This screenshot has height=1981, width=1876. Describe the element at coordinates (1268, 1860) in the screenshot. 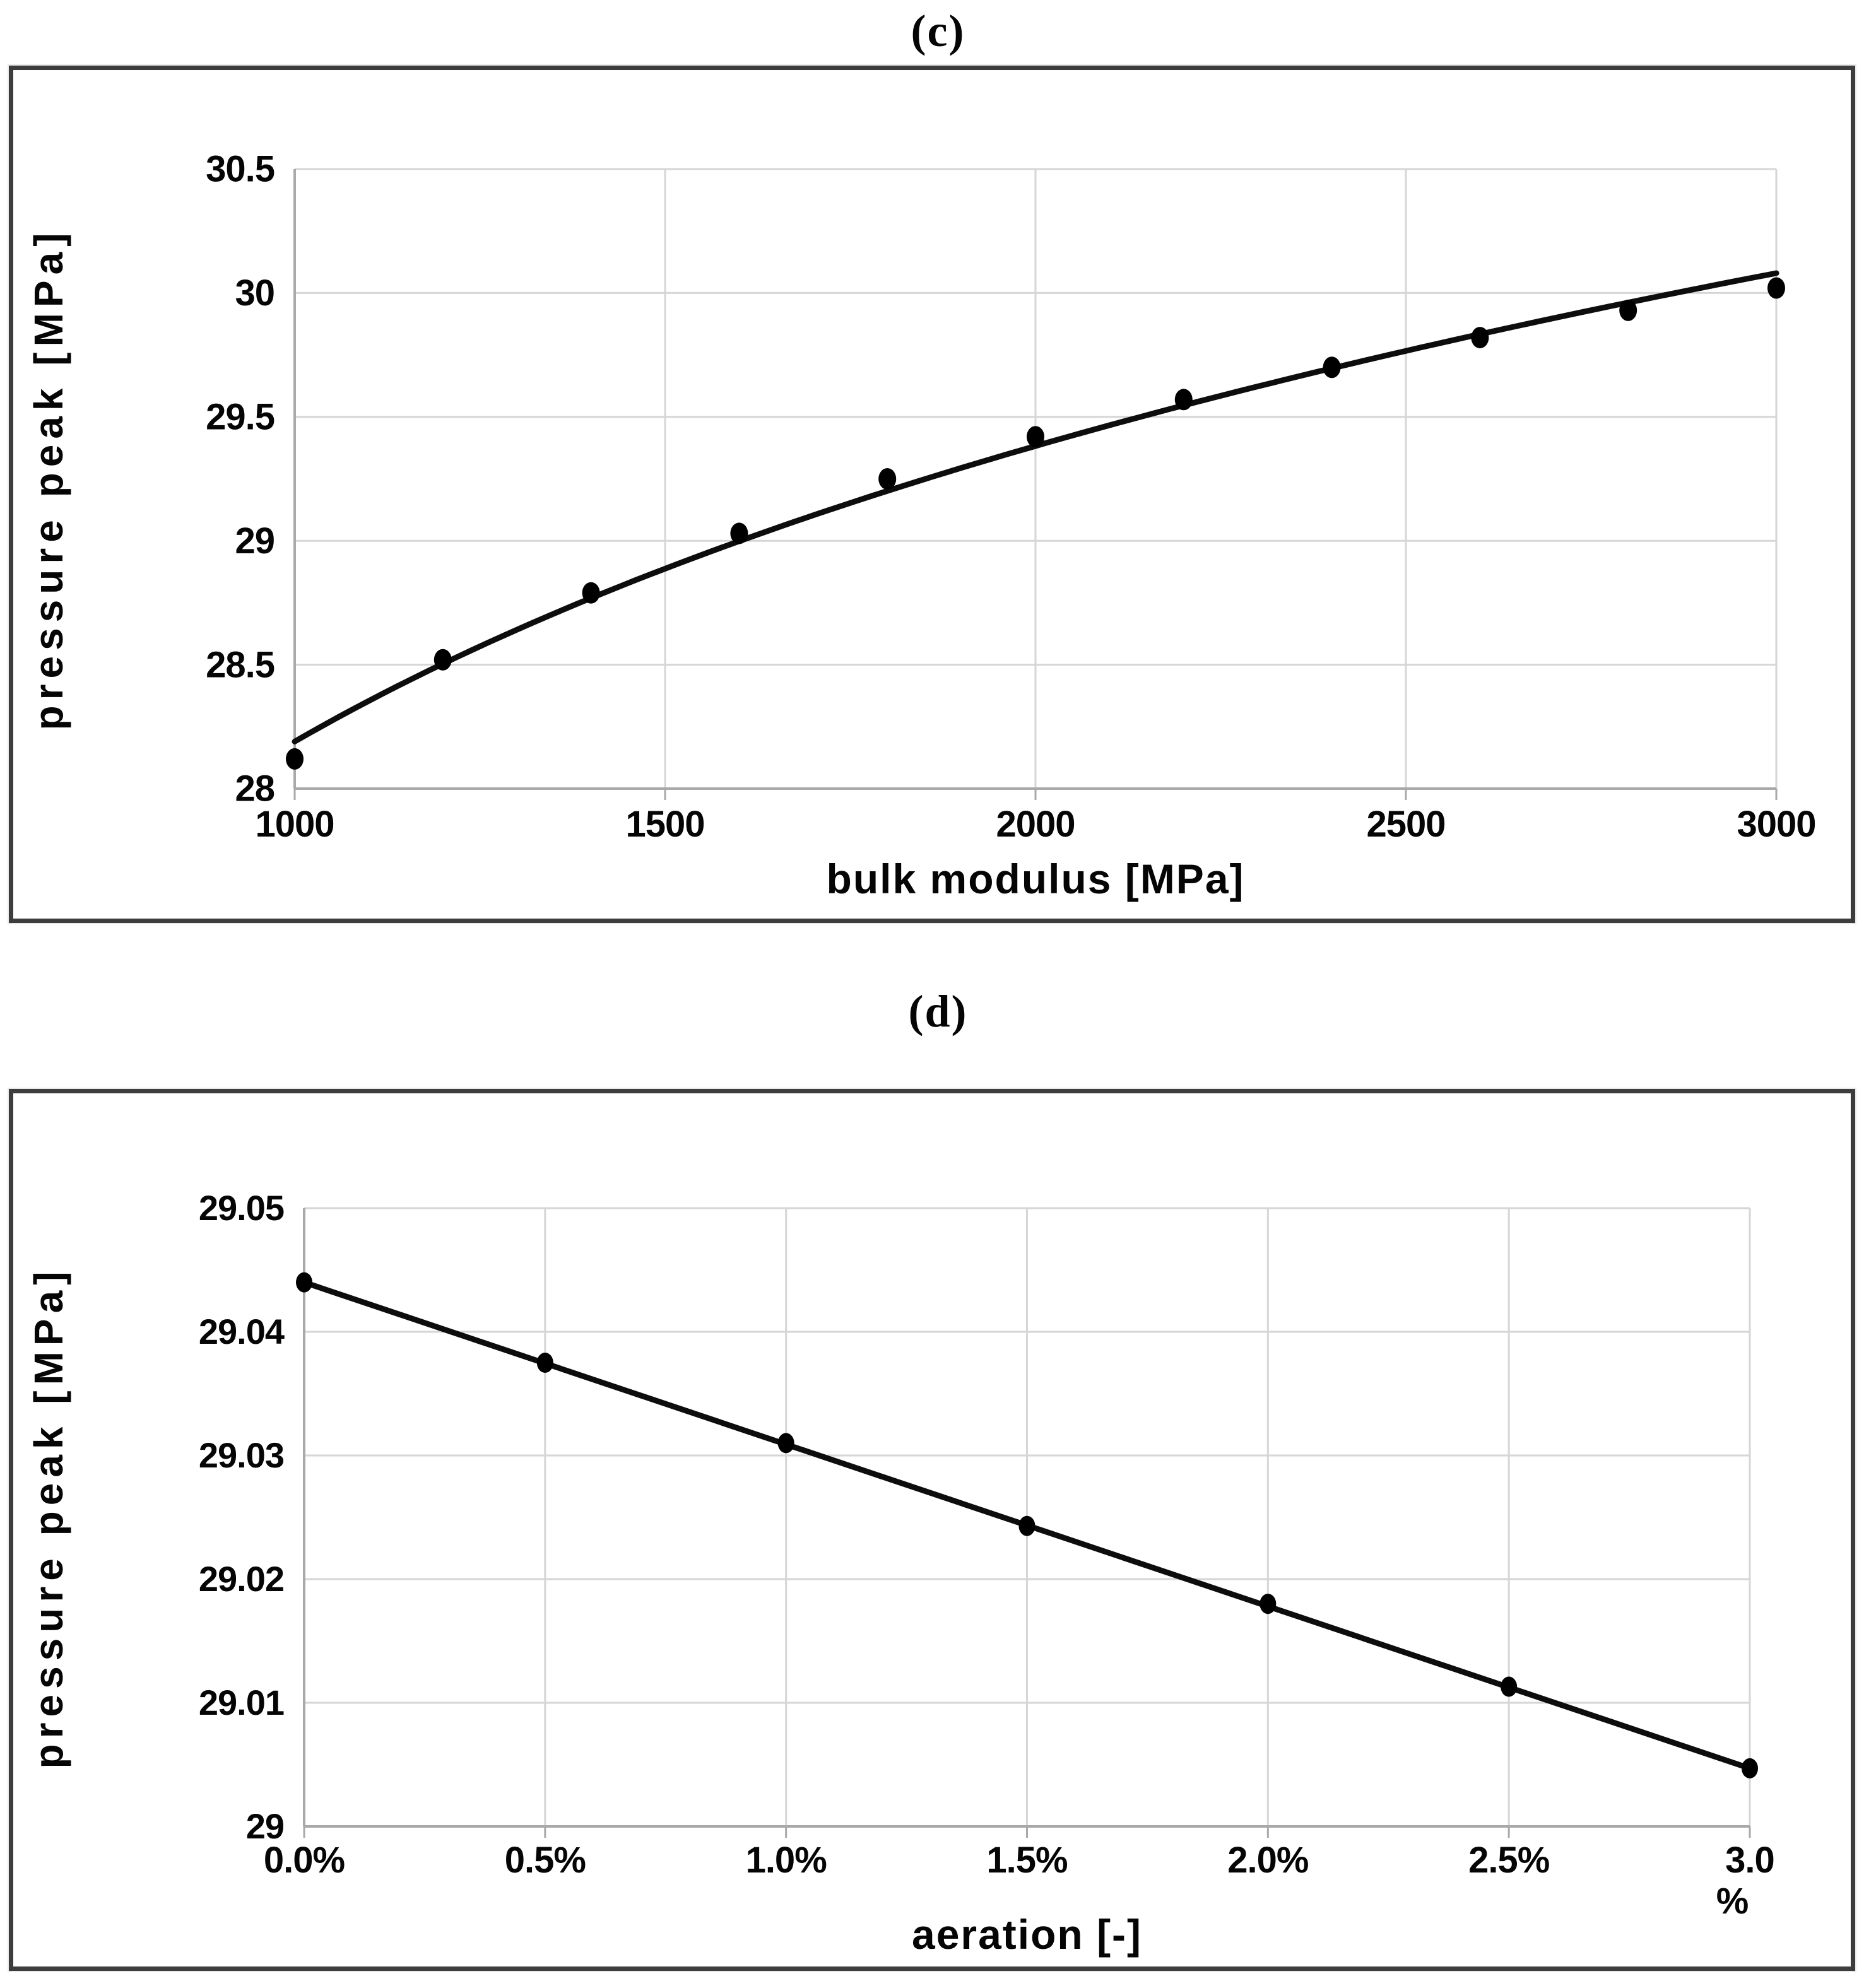

I see `x-tick-label: 2.0%` at that location.